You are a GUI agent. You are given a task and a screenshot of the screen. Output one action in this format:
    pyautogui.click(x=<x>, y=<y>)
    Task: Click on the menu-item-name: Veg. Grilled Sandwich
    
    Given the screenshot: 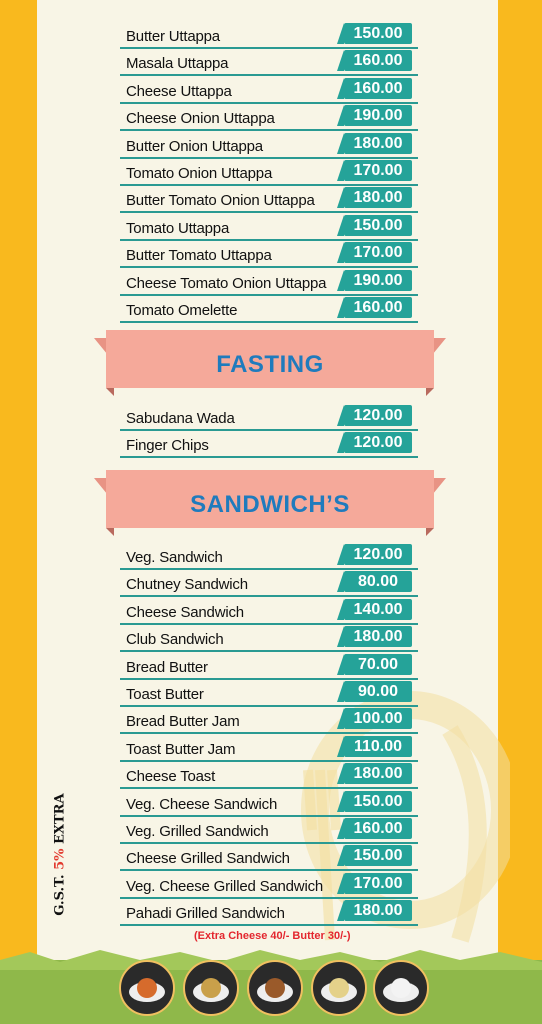 What is the action you would take?
    pyautogui.click(x=197, y=831)
    